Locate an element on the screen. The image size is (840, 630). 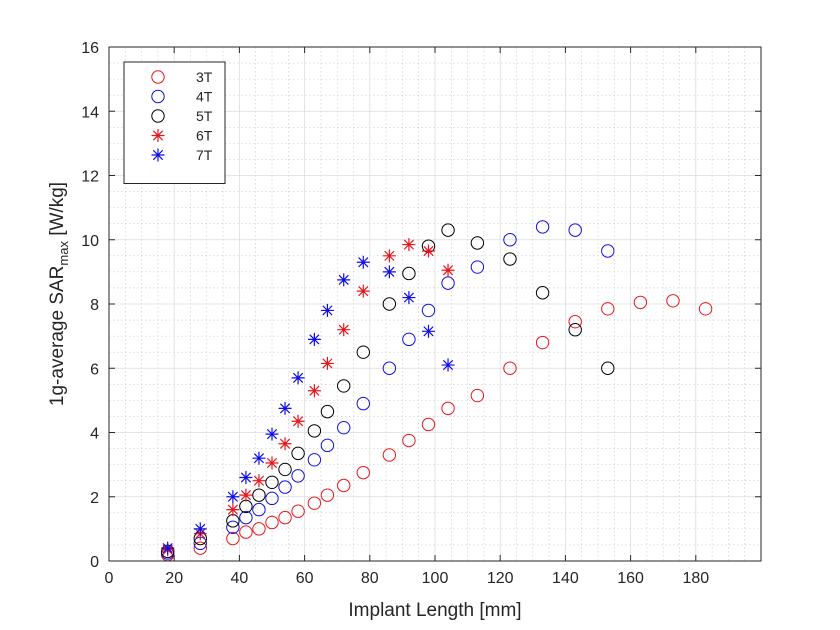
legend-box is located at coordinates (174, 122).